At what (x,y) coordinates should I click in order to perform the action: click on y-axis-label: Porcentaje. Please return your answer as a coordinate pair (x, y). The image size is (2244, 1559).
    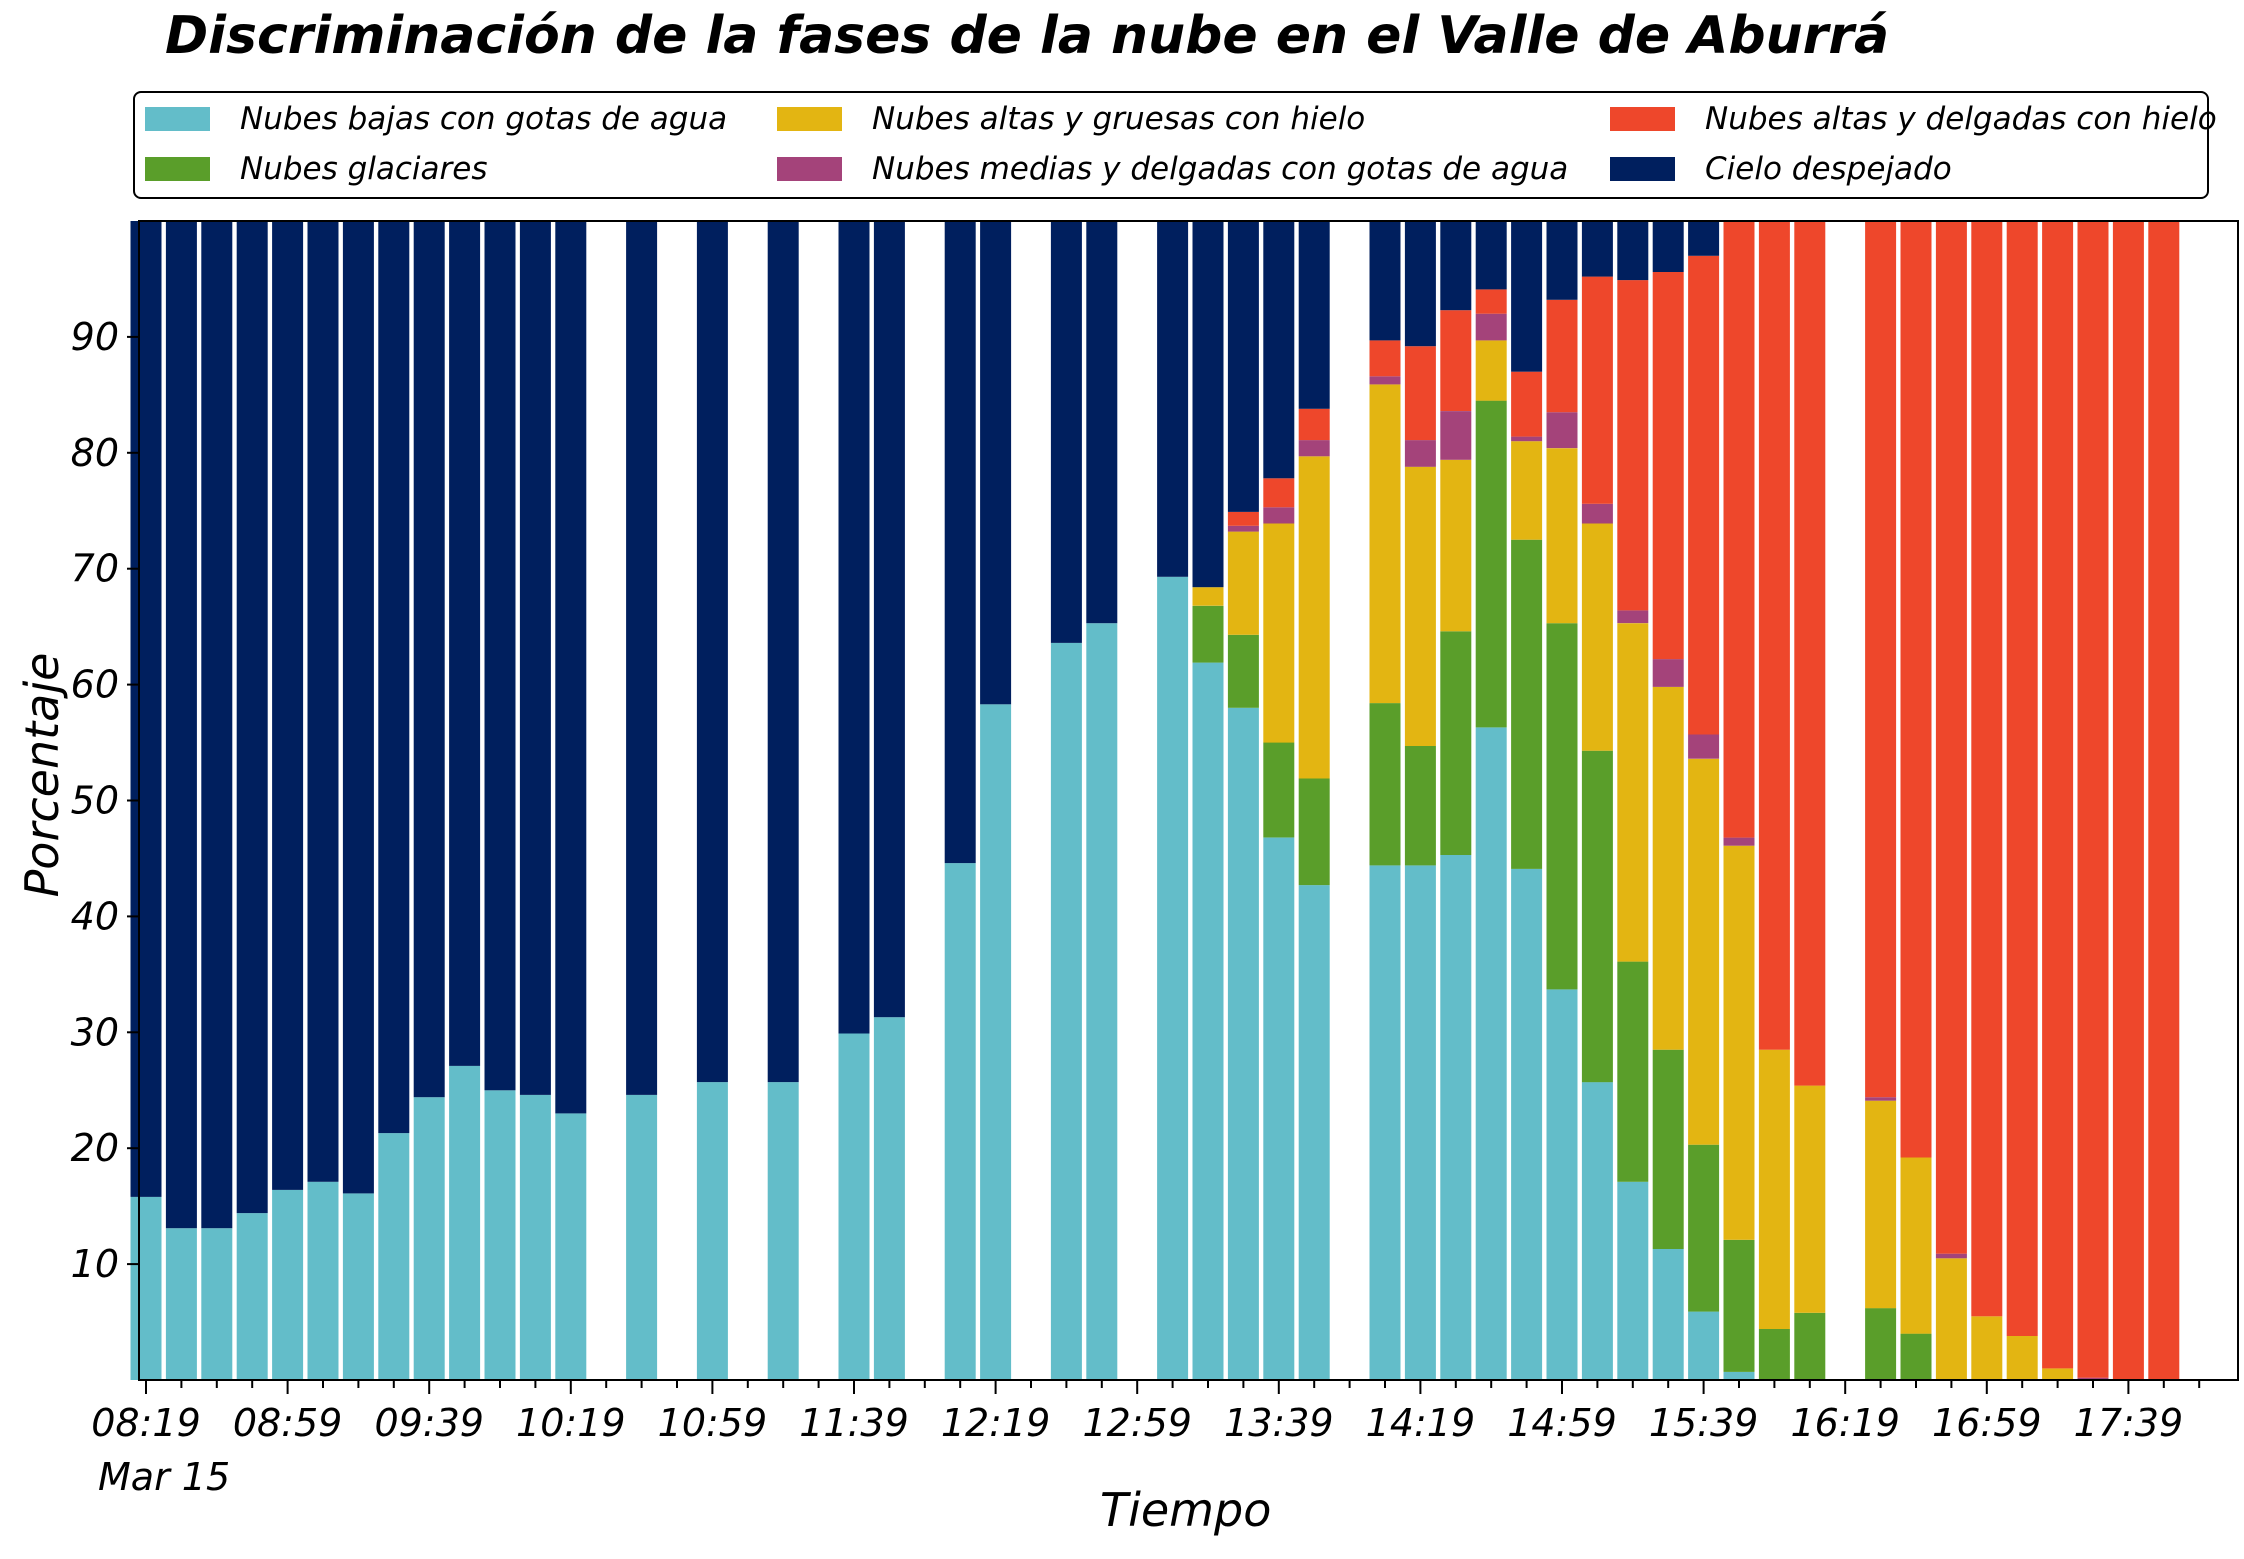
    Looking at the image, I should click on (42, 775).